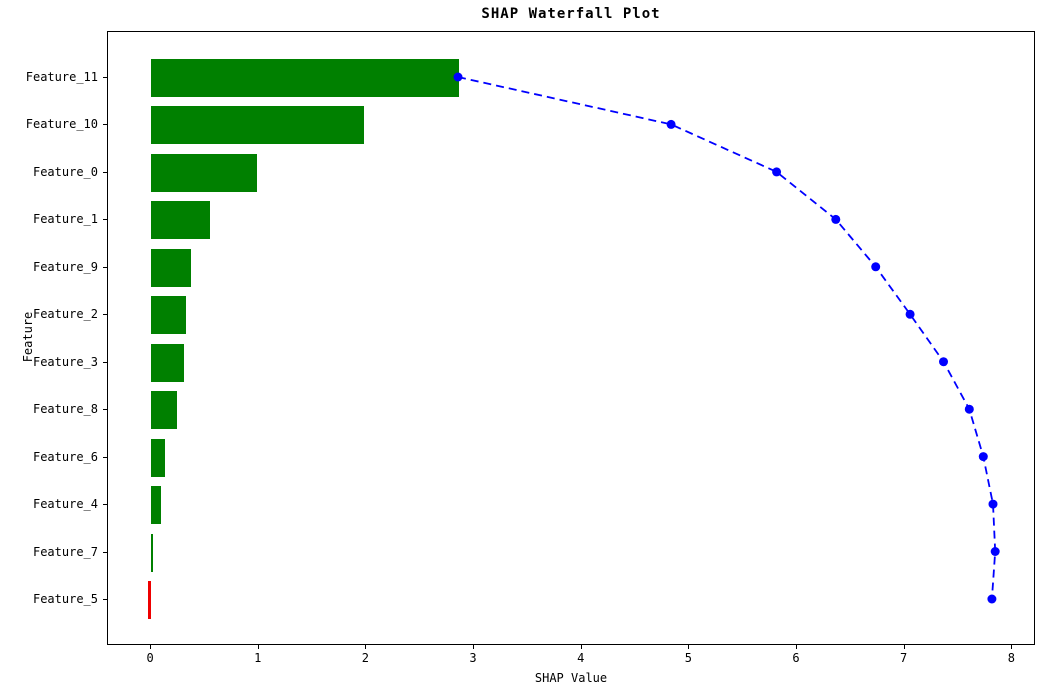  I want to click on y-tick-label: Feature_1, so click(65, 219).